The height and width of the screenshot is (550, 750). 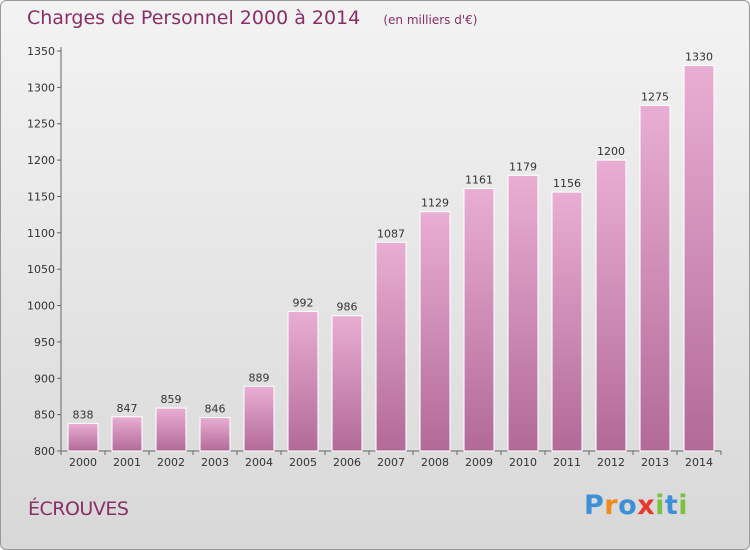 I want to click on value-label-2012: 1200, so click(x=611, y=151).